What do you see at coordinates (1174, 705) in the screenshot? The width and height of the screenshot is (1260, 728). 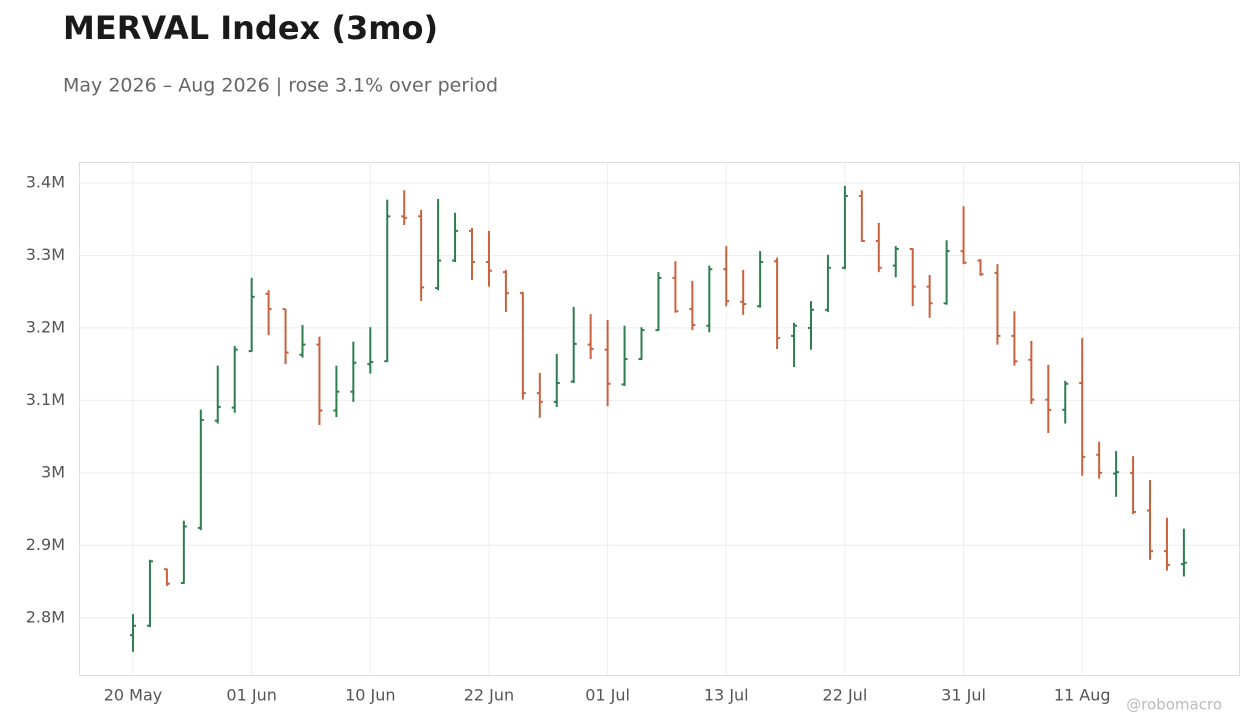 I see `watermark: @robomacro` at bounding box center [1174, 705].